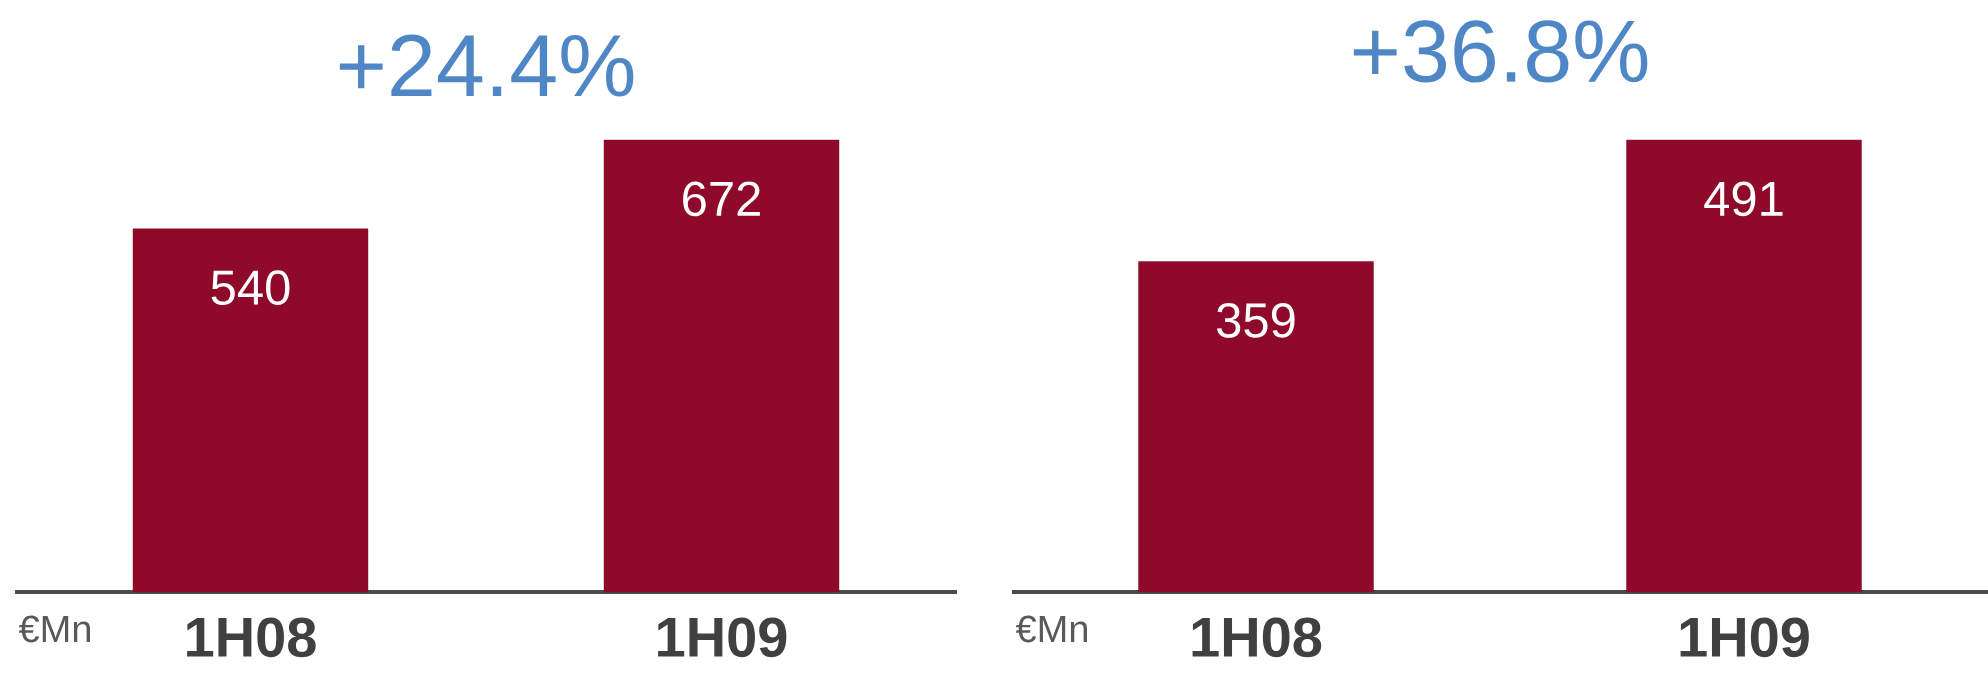  Describe the element at coordinates (250, 287) in the screenshot. I see `data-label: 540` at that location.